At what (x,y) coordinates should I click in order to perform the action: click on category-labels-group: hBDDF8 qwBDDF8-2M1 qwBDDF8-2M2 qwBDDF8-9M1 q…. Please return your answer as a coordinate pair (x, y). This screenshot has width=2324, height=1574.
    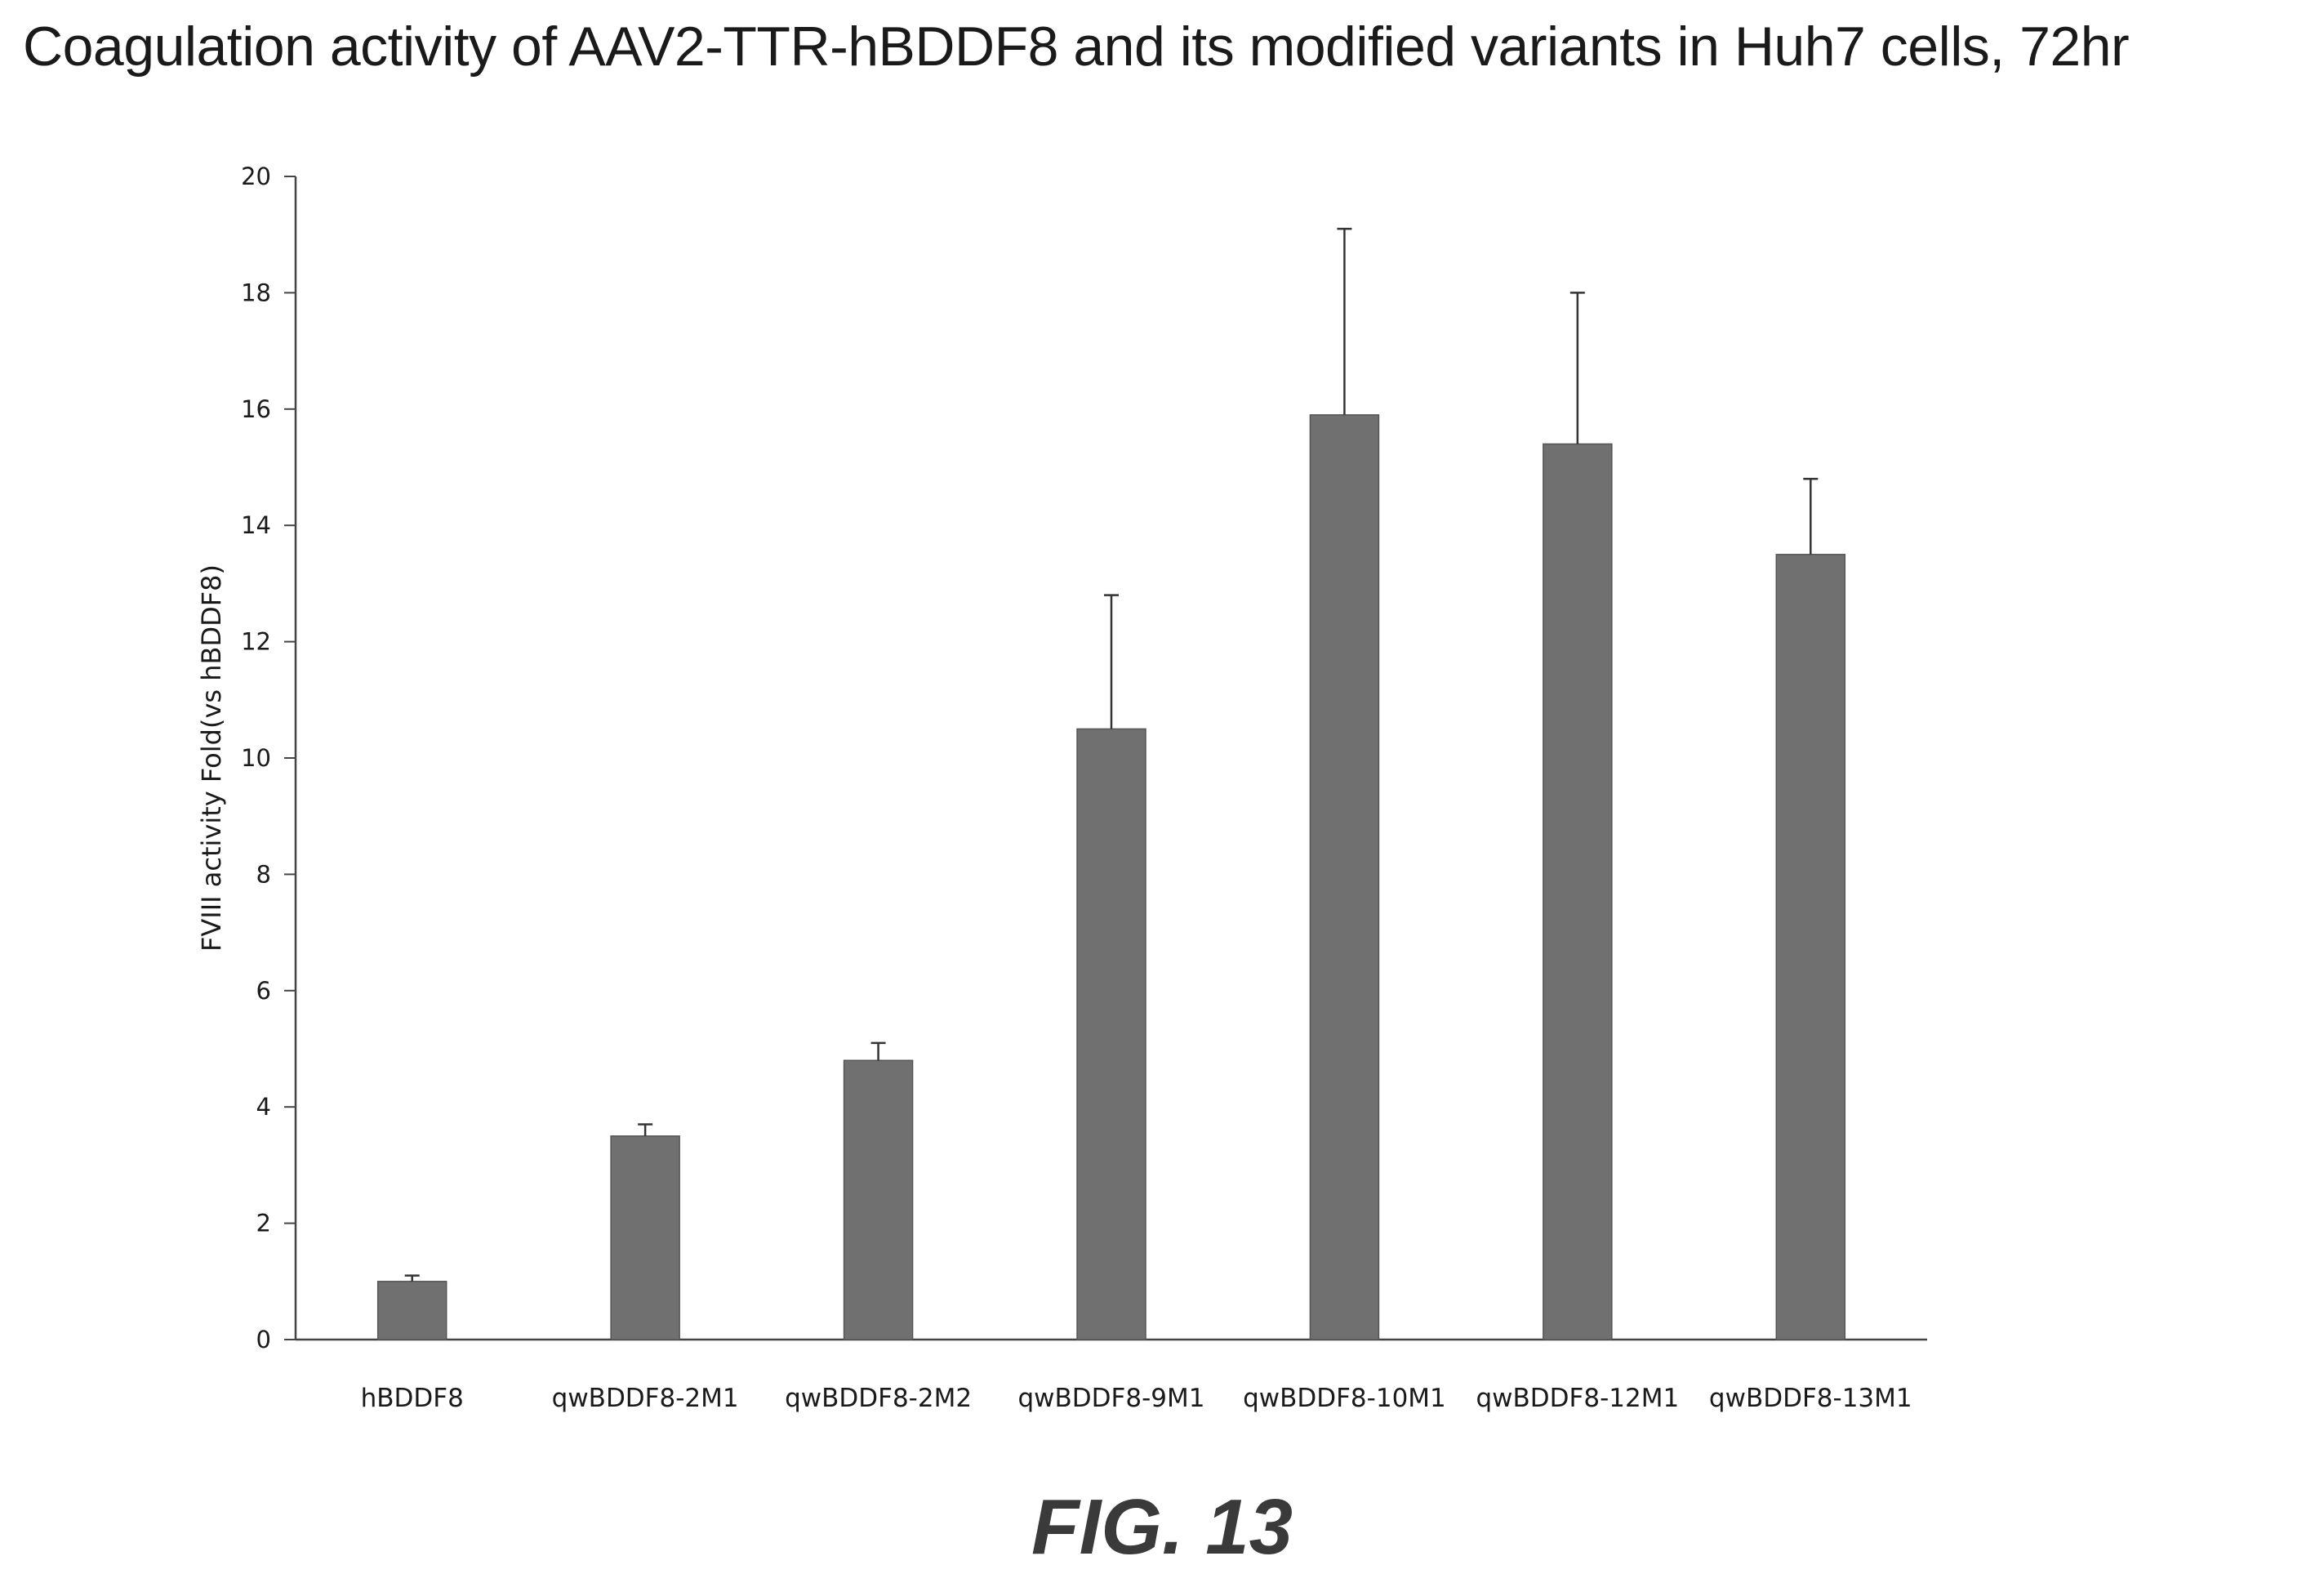
    Looking at the image, I should click on (1136, 1398).